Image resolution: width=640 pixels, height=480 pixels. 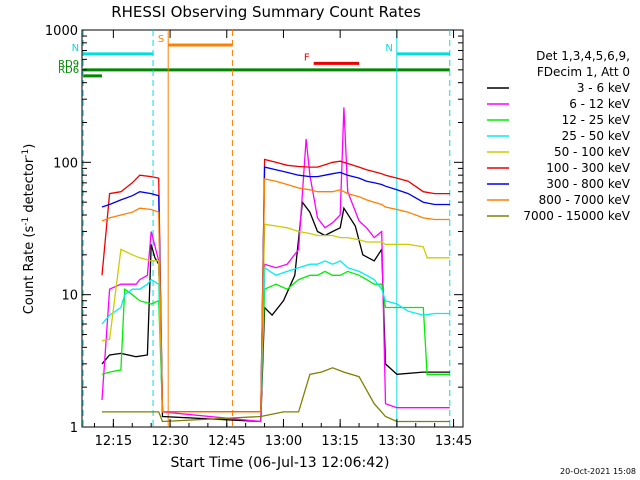 What do you see at coordinates (161, 39) in the screenshot?
I see `flag-label: S` at bounding box center [161, 39].